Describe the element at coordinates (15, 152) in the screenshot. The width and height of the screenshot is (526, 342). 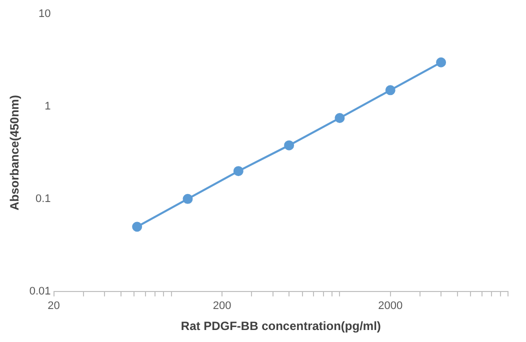
I see `y-axis-title: Absorbance(450nm)` at that location.